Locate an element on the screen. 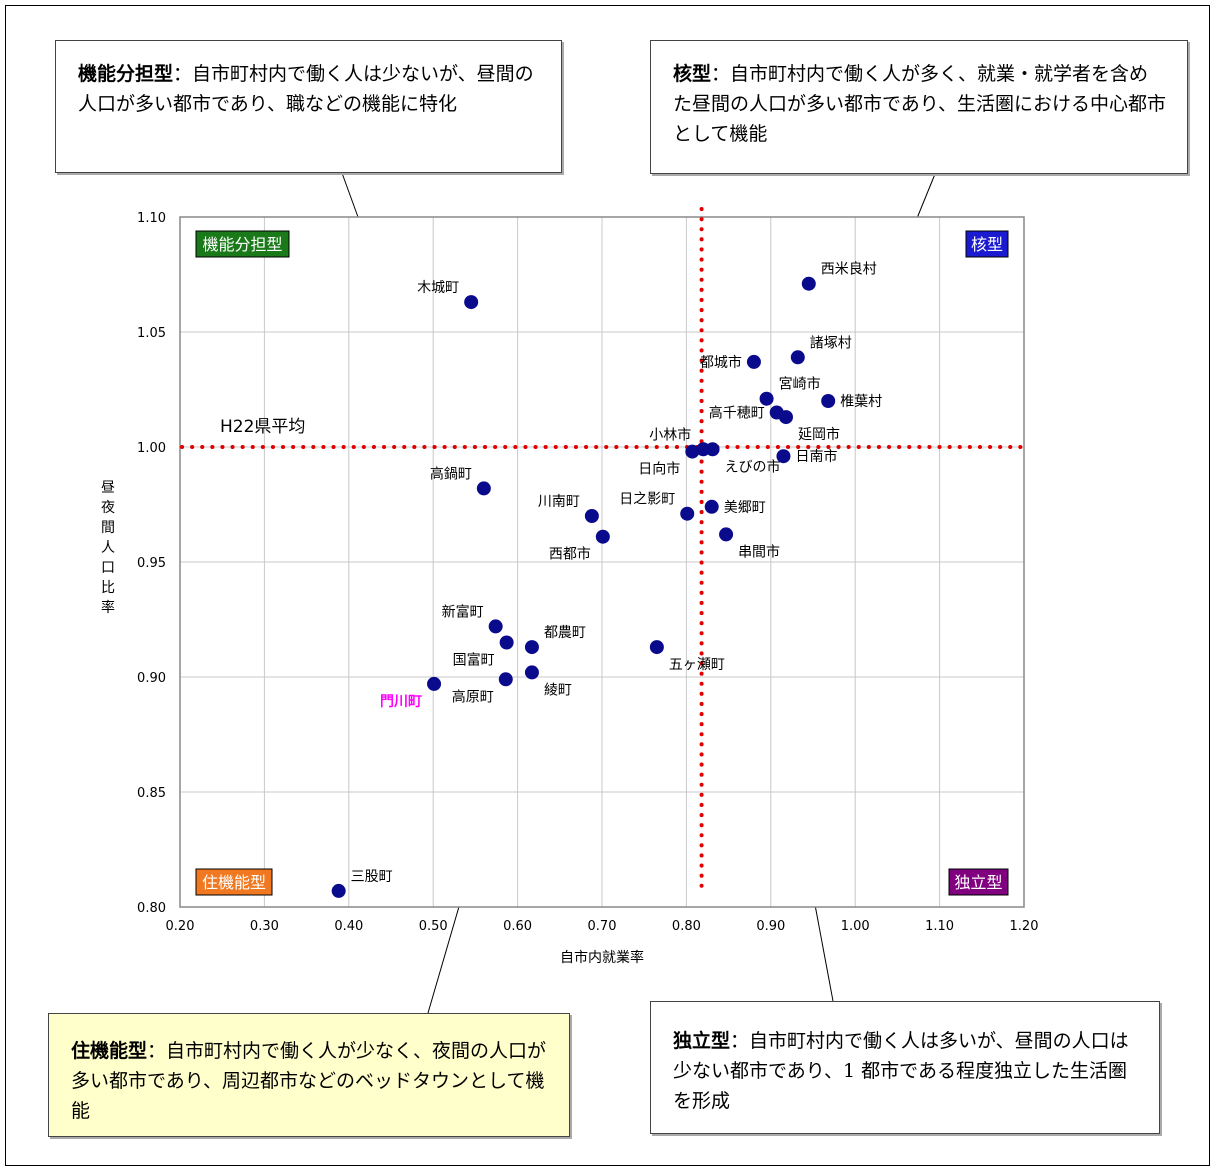 This screenshot has width=1215, height=1171. data-point-label: 都城市 is located at coordinates (721, 362).